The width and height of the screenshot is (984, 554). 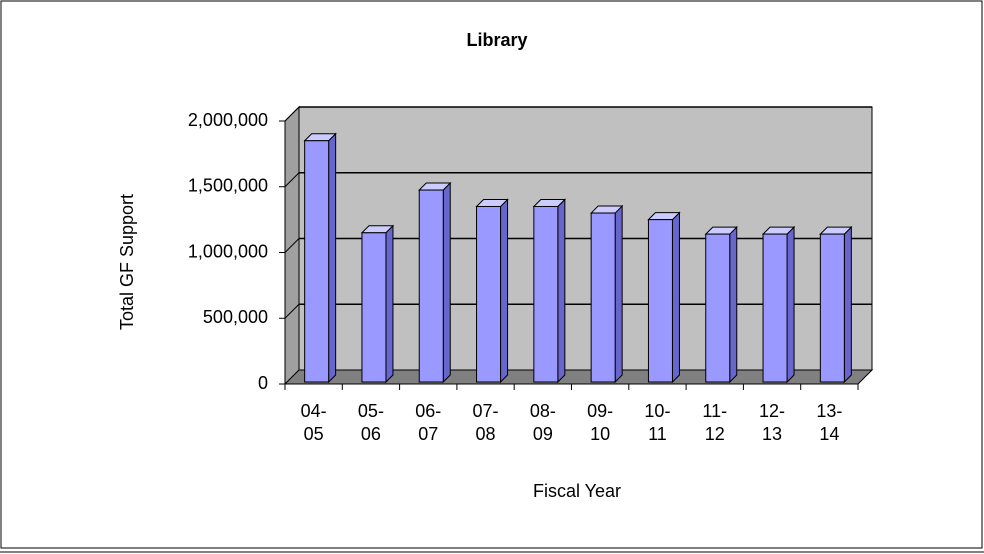 I want to click on y-tick-label: 0, so click(x=263, y=383).